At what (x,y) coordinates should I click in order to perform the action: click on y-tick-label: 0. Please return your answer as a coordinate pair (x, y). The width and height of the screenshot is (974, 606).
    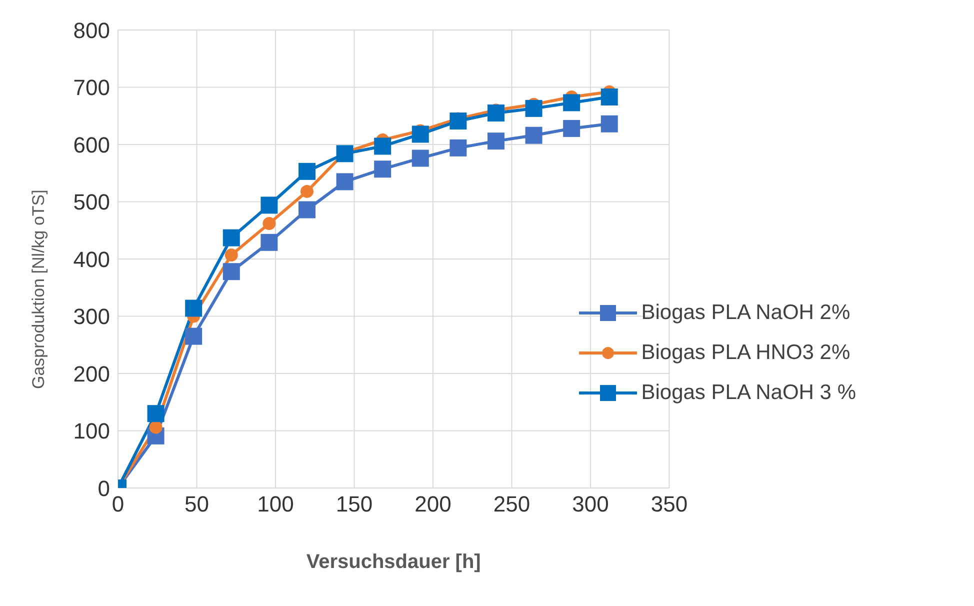
    Looking at the image, I should click on (104, 488).